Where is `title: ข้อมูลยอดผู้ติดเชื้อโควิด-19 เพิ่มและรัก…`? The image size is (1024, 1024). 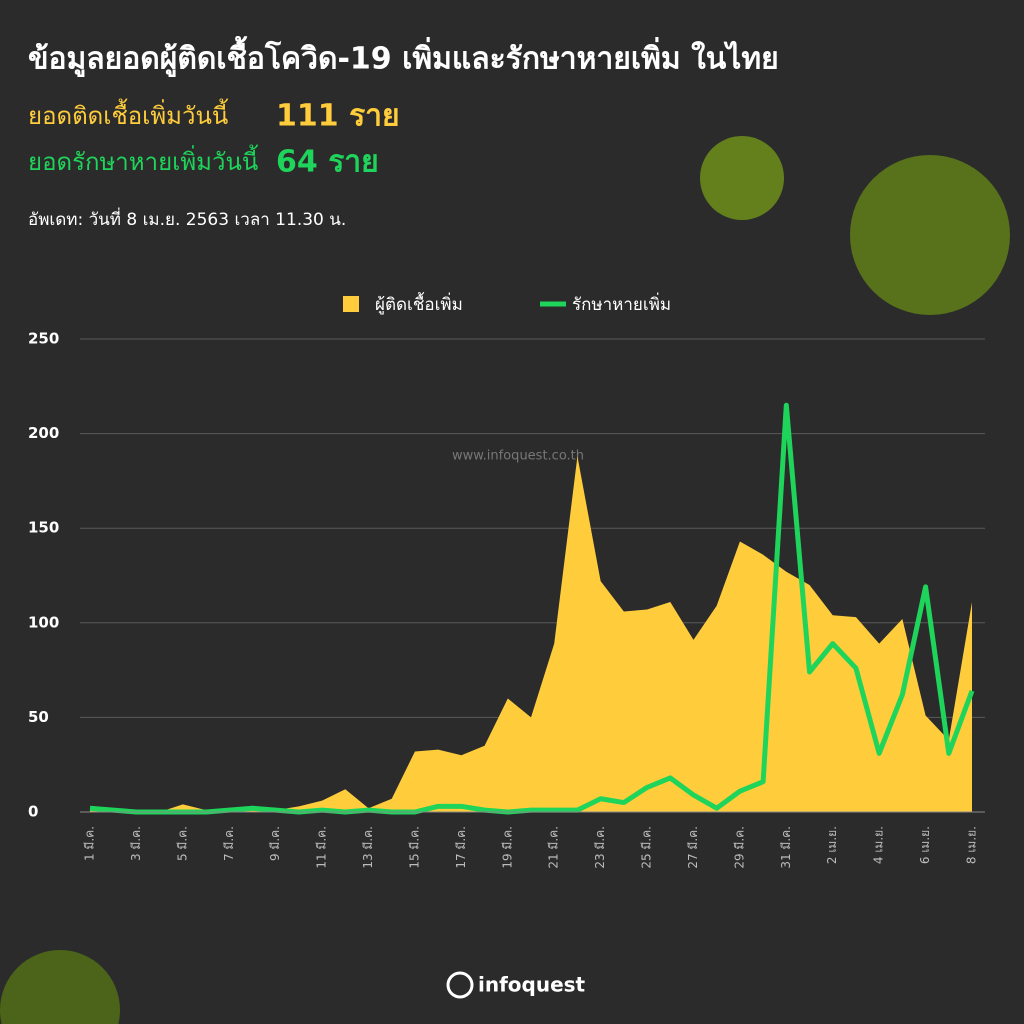 title: ข้อมูลยอดผู้ติดเชื้อโควิด-19 เพิ่มและรัก… is located at coordinates (403, 57).